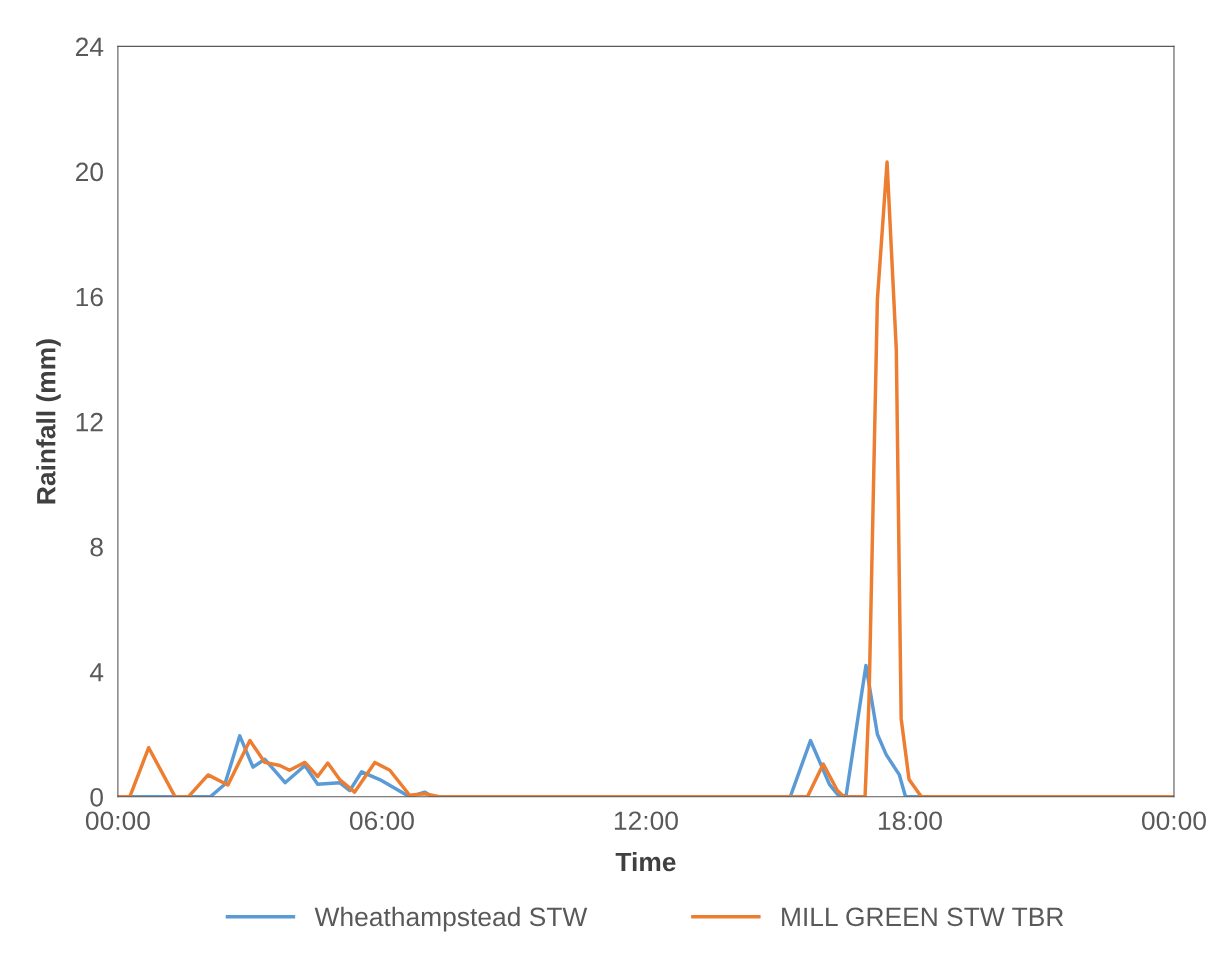  Describe the element at coordinates (381, 821) in the screenshot. I see `x-tick-label: 06:00` at that location.